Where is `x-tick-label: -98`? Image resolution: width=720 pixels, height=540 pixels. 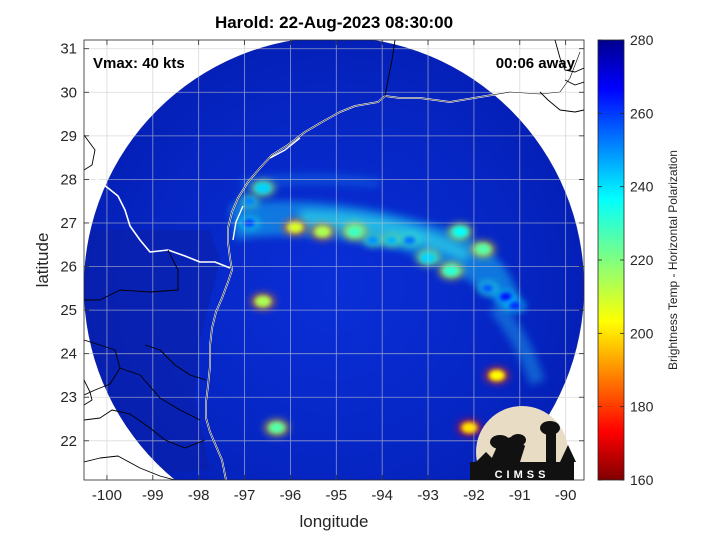
x-tick-label: -98 is located at coordinates (199, 495).